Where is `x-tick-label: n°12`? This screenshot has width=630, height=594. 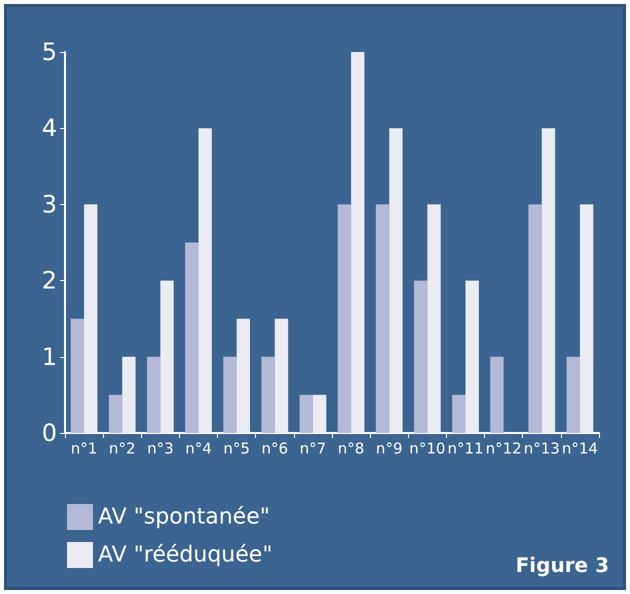
x-tick-label: n°12 is located at coordinates (504, 449).